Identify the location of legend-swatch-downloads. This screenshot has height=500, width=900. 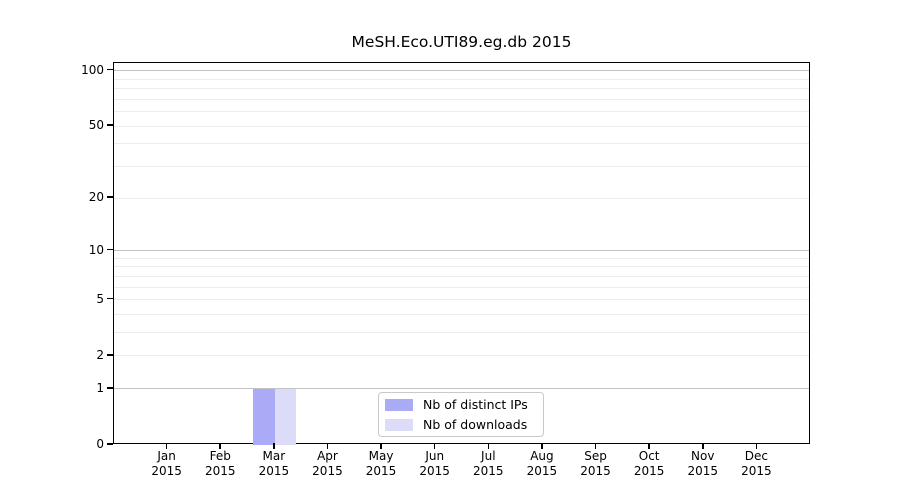
(399, 424).